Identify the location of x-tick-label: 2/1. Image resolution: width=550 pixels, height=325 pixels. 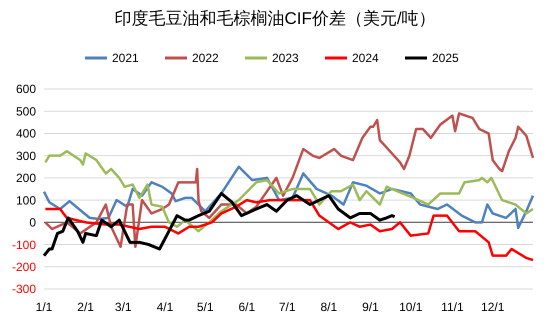
(85, 307).